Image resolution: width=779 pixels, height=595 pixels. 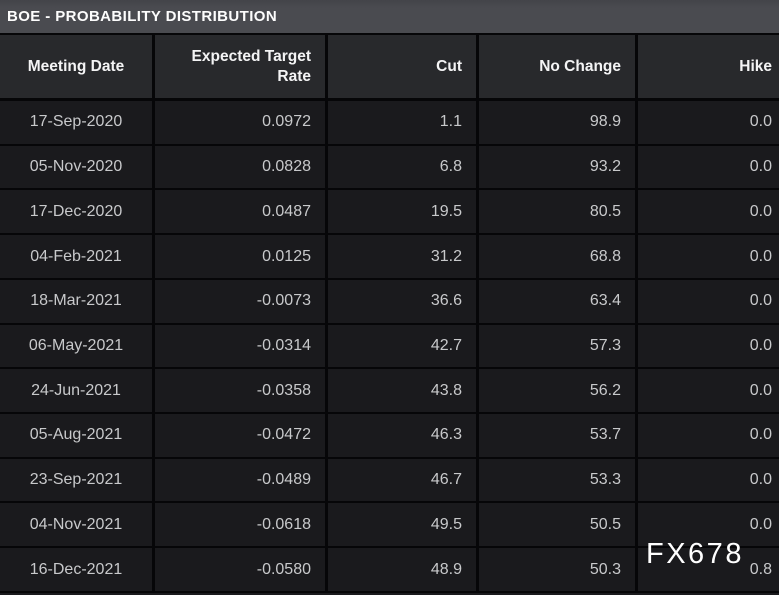 I want to click on table-row: 18-Mar-2021 -0.0073 36.6 63.4 0.0, so click(x=389, y=302).